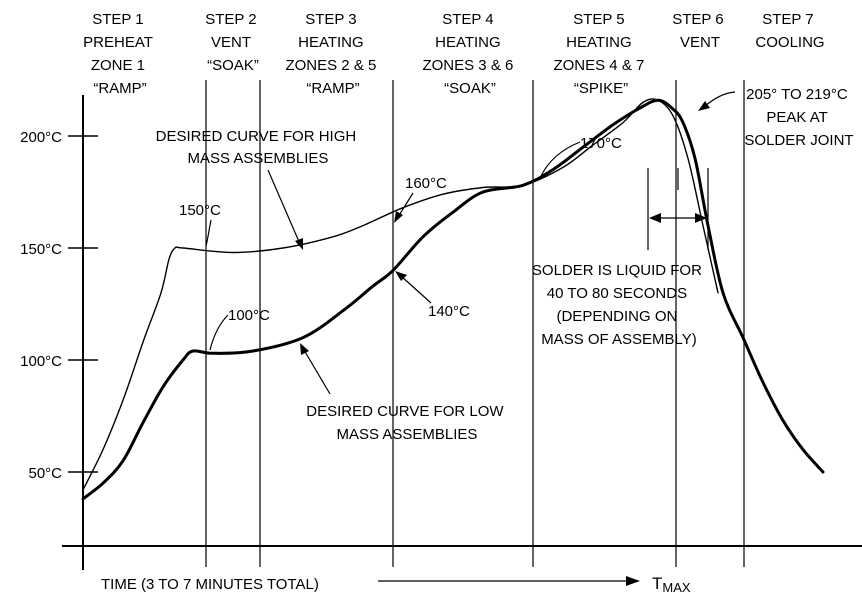 The height and width of the screenshot is (595, 862). What do you see at coordinates (798, 117) in the screenshot?
I see `annotation-peak: 205° TO 219°C PEAK AT SOLDER JOINT` at bounding box center [798, 117].